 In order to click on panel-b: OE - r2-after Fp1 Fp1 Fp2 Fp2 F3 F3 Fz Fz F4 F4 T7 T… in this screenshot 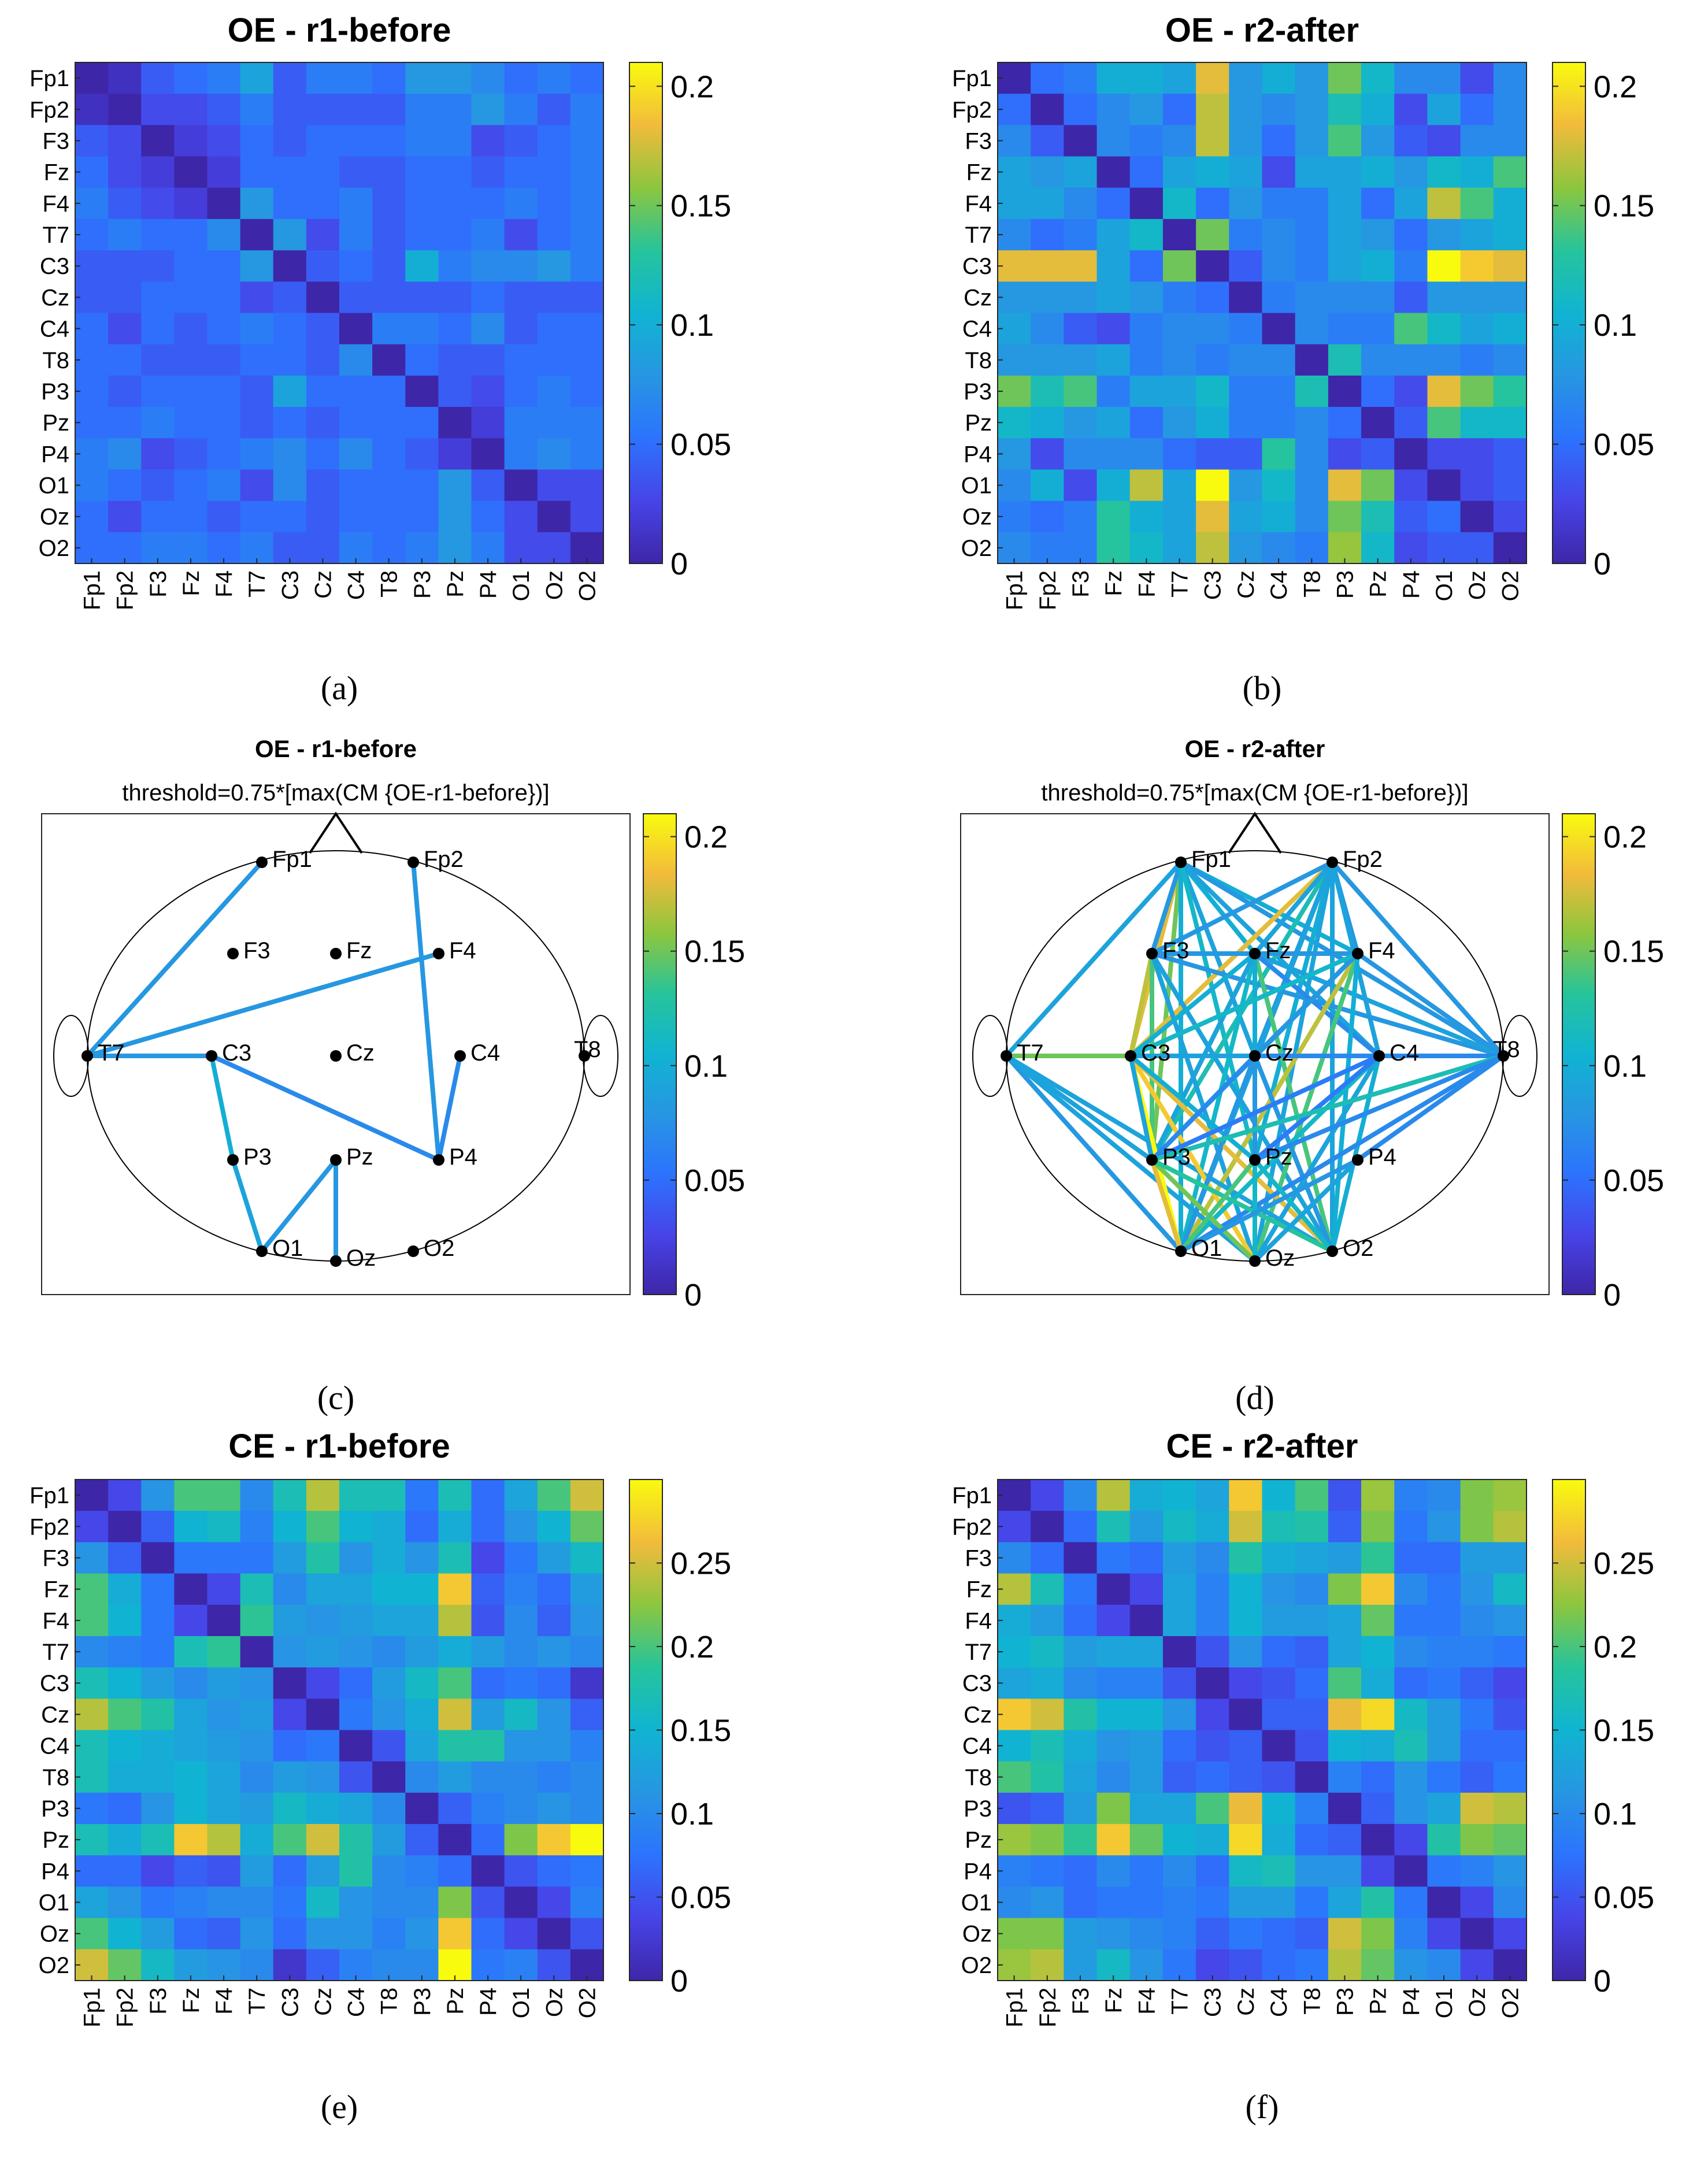, I will do `click(1303, 359)`.